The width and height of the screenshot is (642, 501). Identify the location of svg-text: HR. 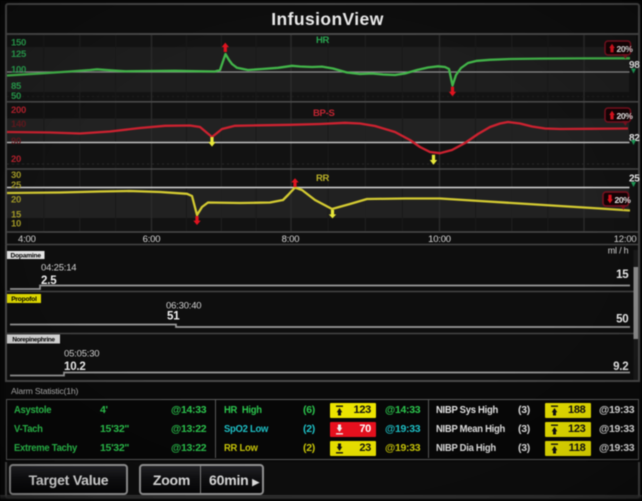
(323, 40).